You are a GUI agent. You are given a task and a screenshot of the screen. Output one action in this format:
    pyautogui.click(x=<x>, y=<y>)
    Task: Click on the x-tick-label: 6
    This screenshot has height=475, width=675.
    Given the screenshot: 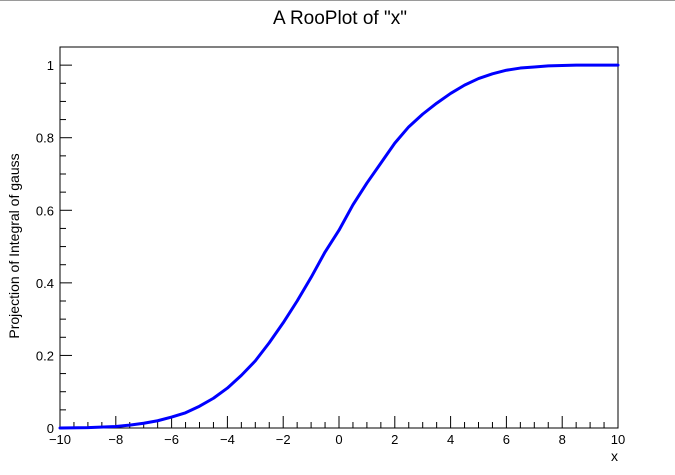 What is the action you would take?
    pyautogui.click(x=506, y=439)
    